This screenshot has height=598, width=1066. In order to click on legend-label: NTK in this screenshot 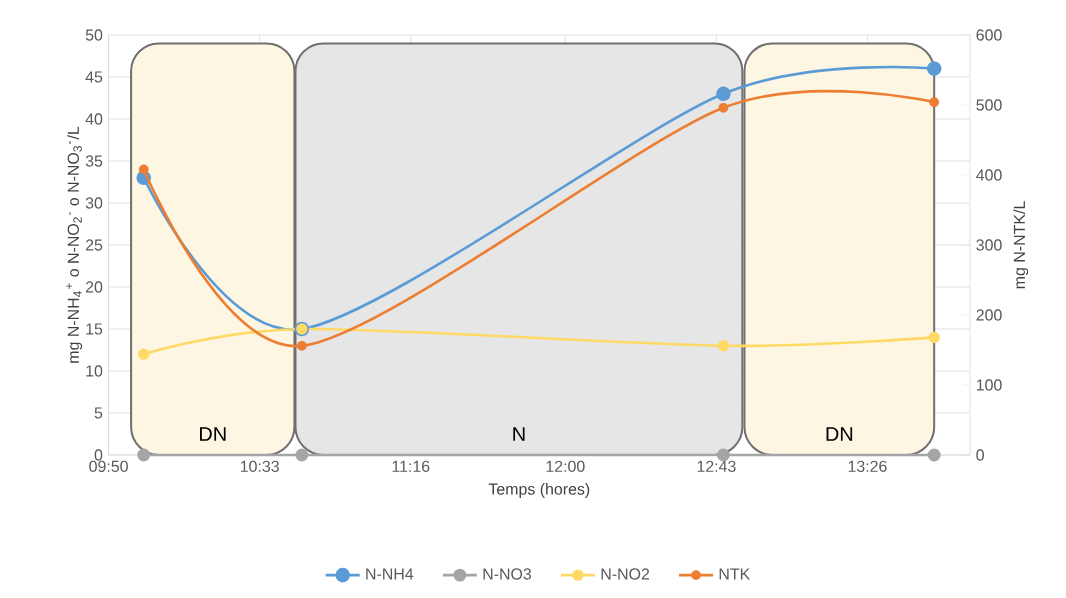, I will do `click(735, 574)`.